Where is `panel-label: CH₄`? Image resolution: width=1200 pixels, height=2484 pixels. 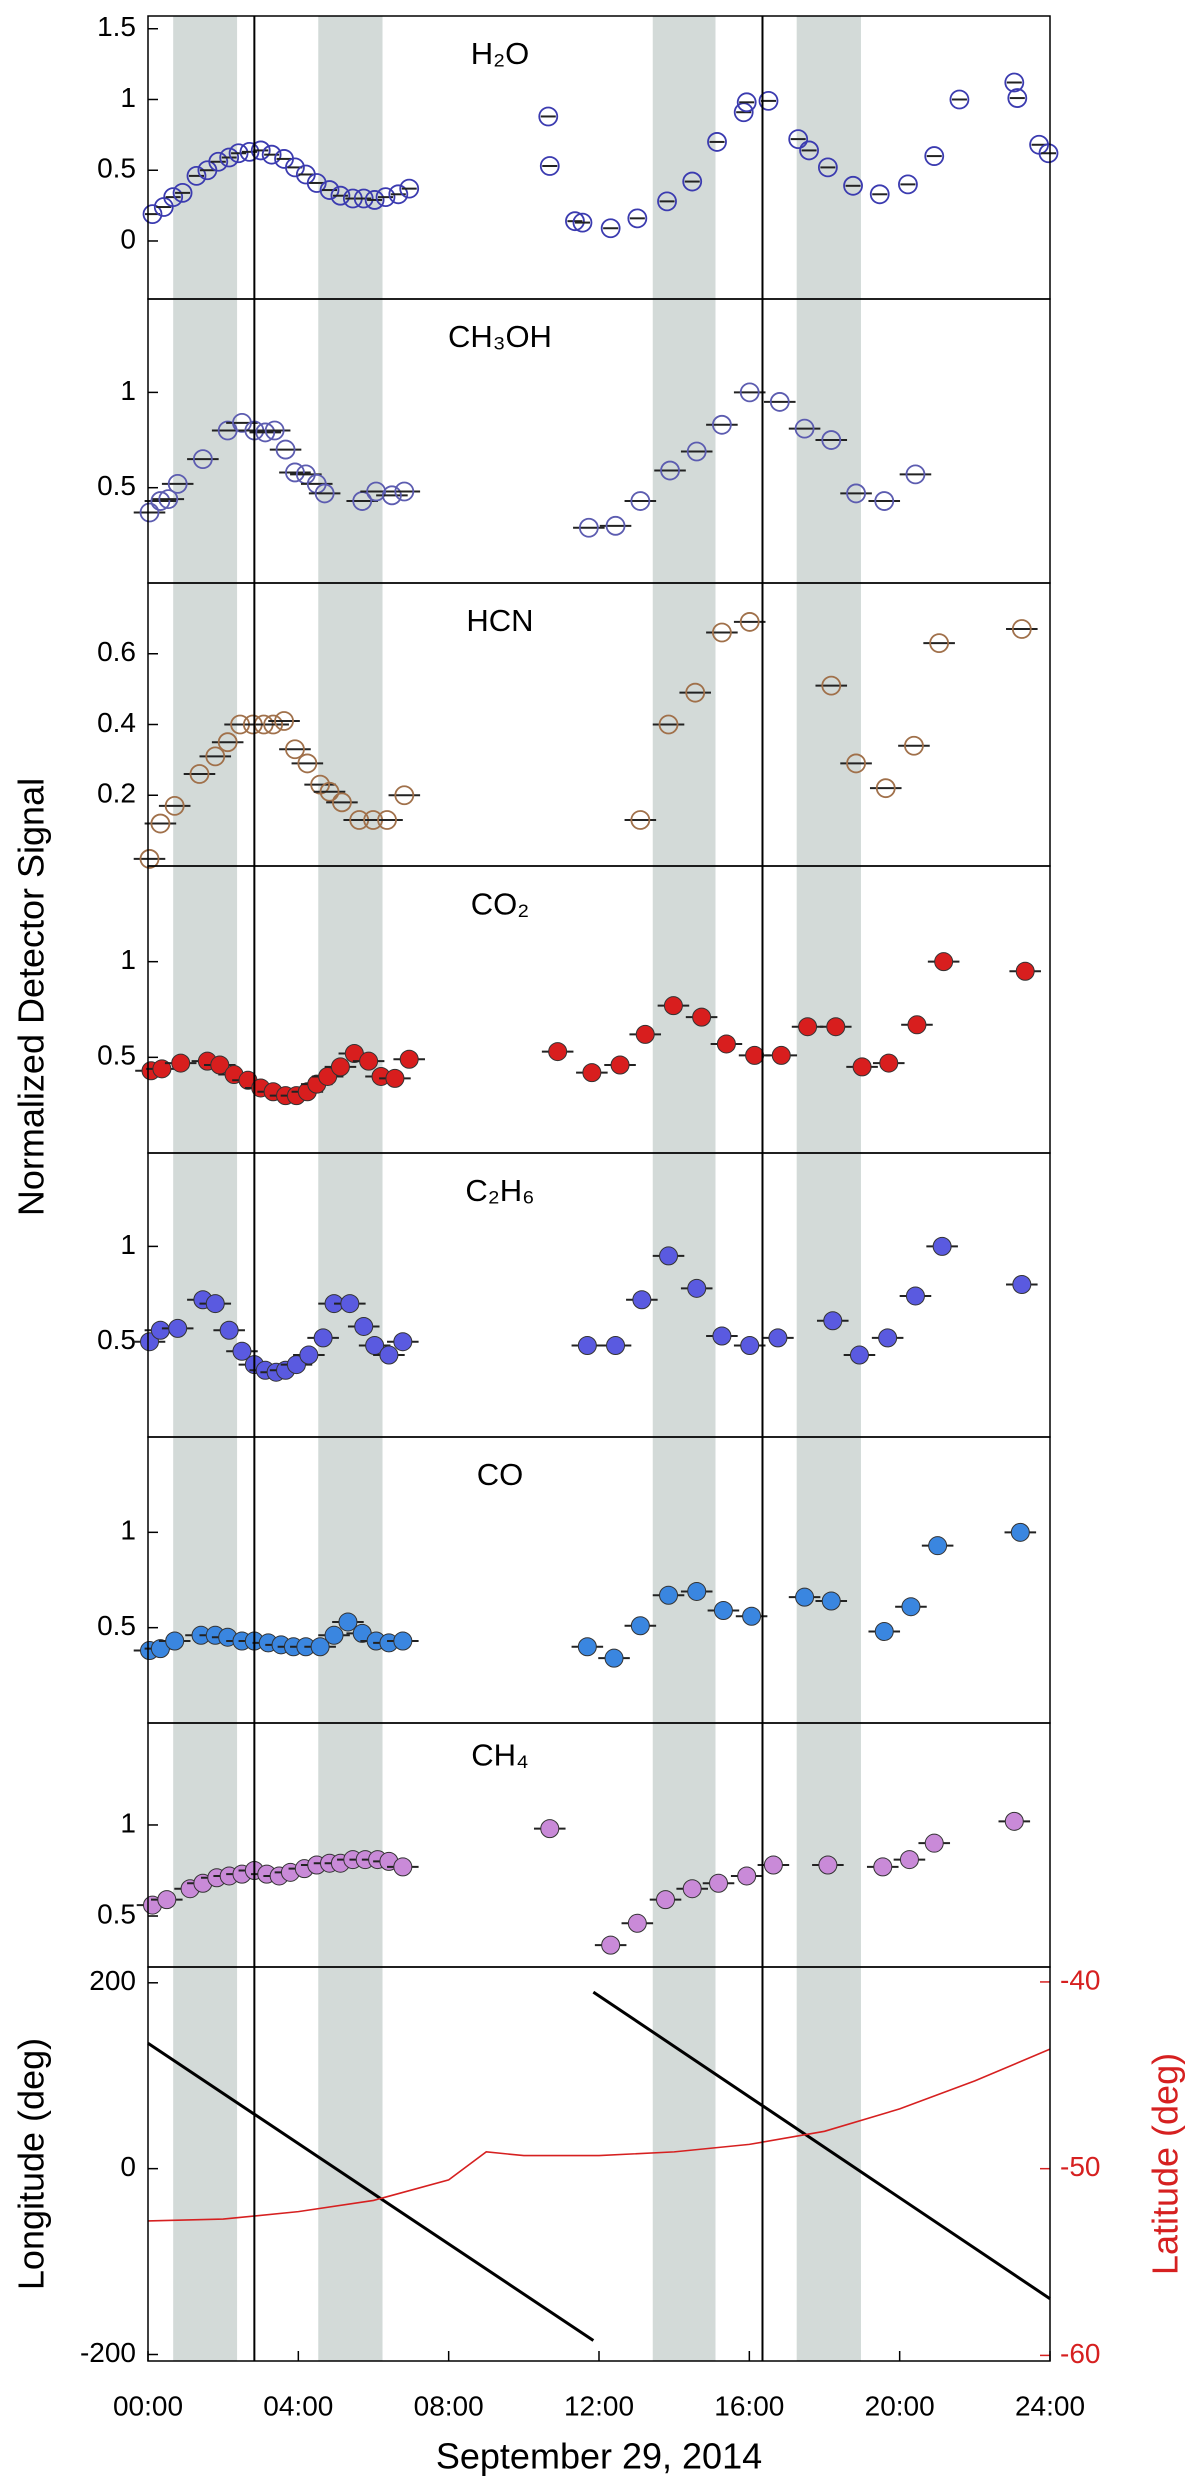
panel-label: CH₄ is located at coordinates (499, 1754).